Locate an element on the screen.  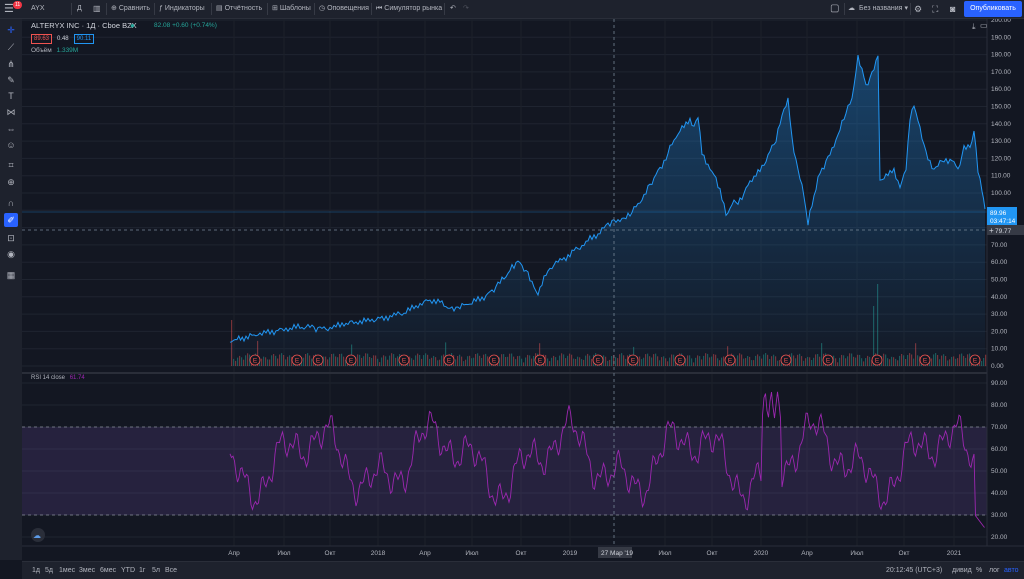
range-button: 6мес is located at coordinates (108, 570).